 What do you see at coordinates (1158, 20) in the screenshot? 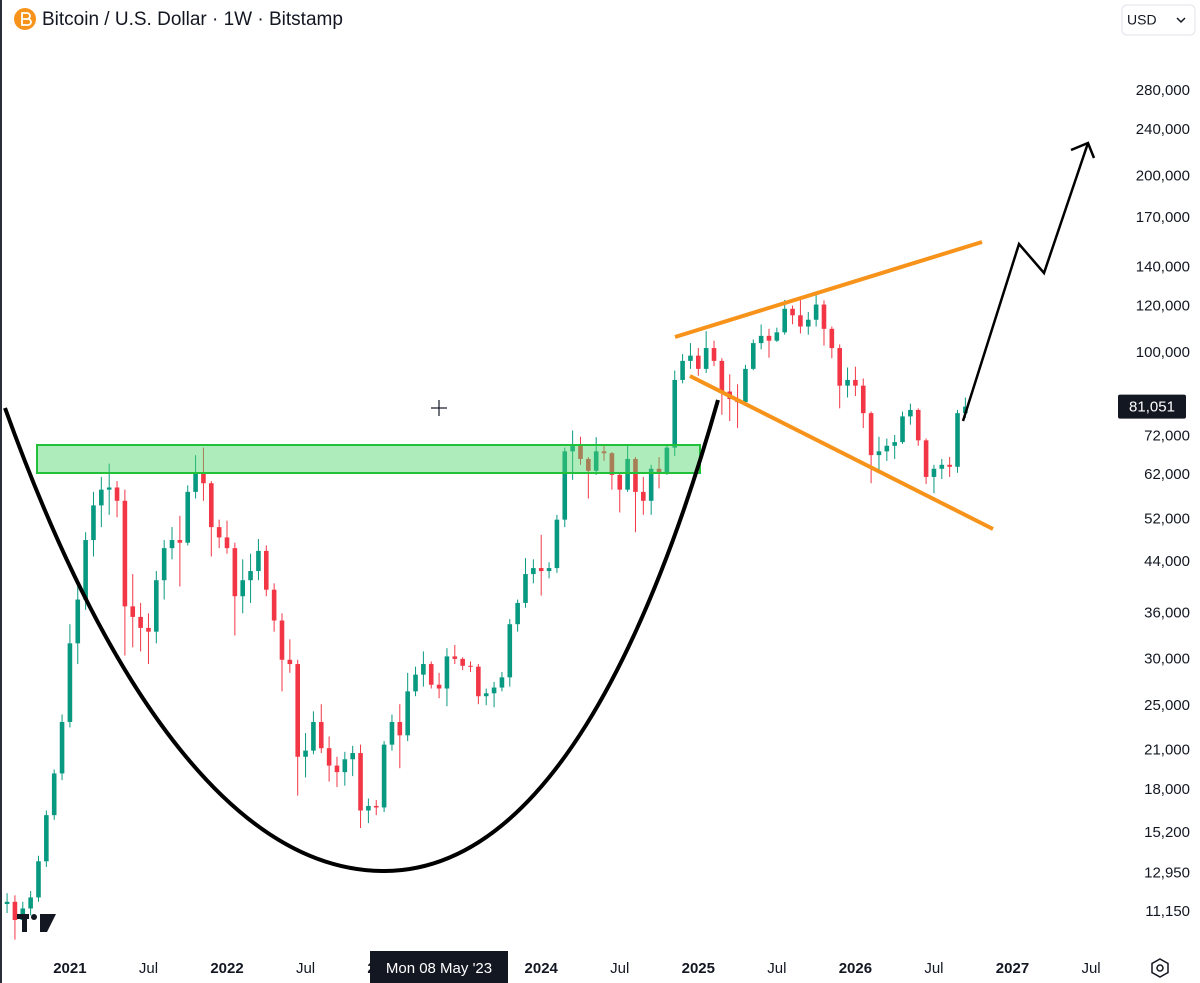
I see `currency-button` at bounding box center [1158, 20].